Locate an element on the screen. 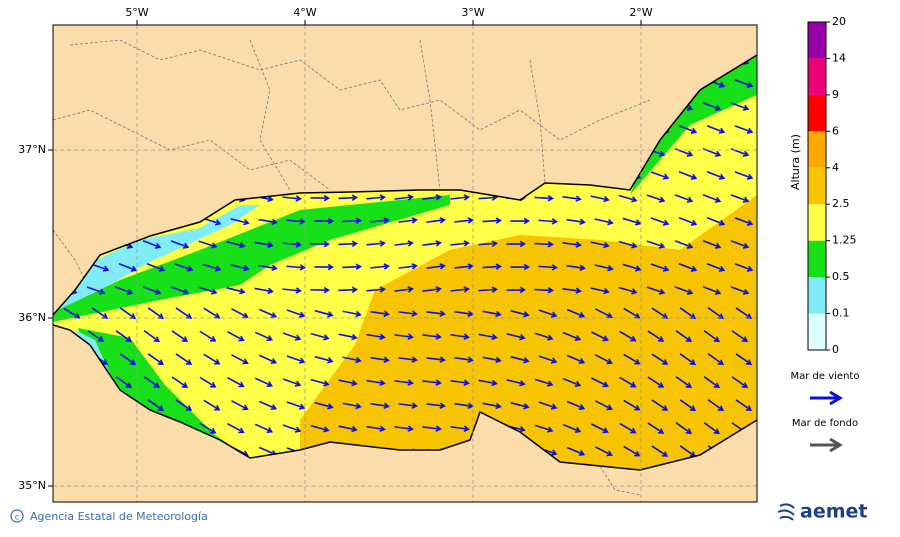  colorbar-label: 0.1 is located at coordinates (841, 313).